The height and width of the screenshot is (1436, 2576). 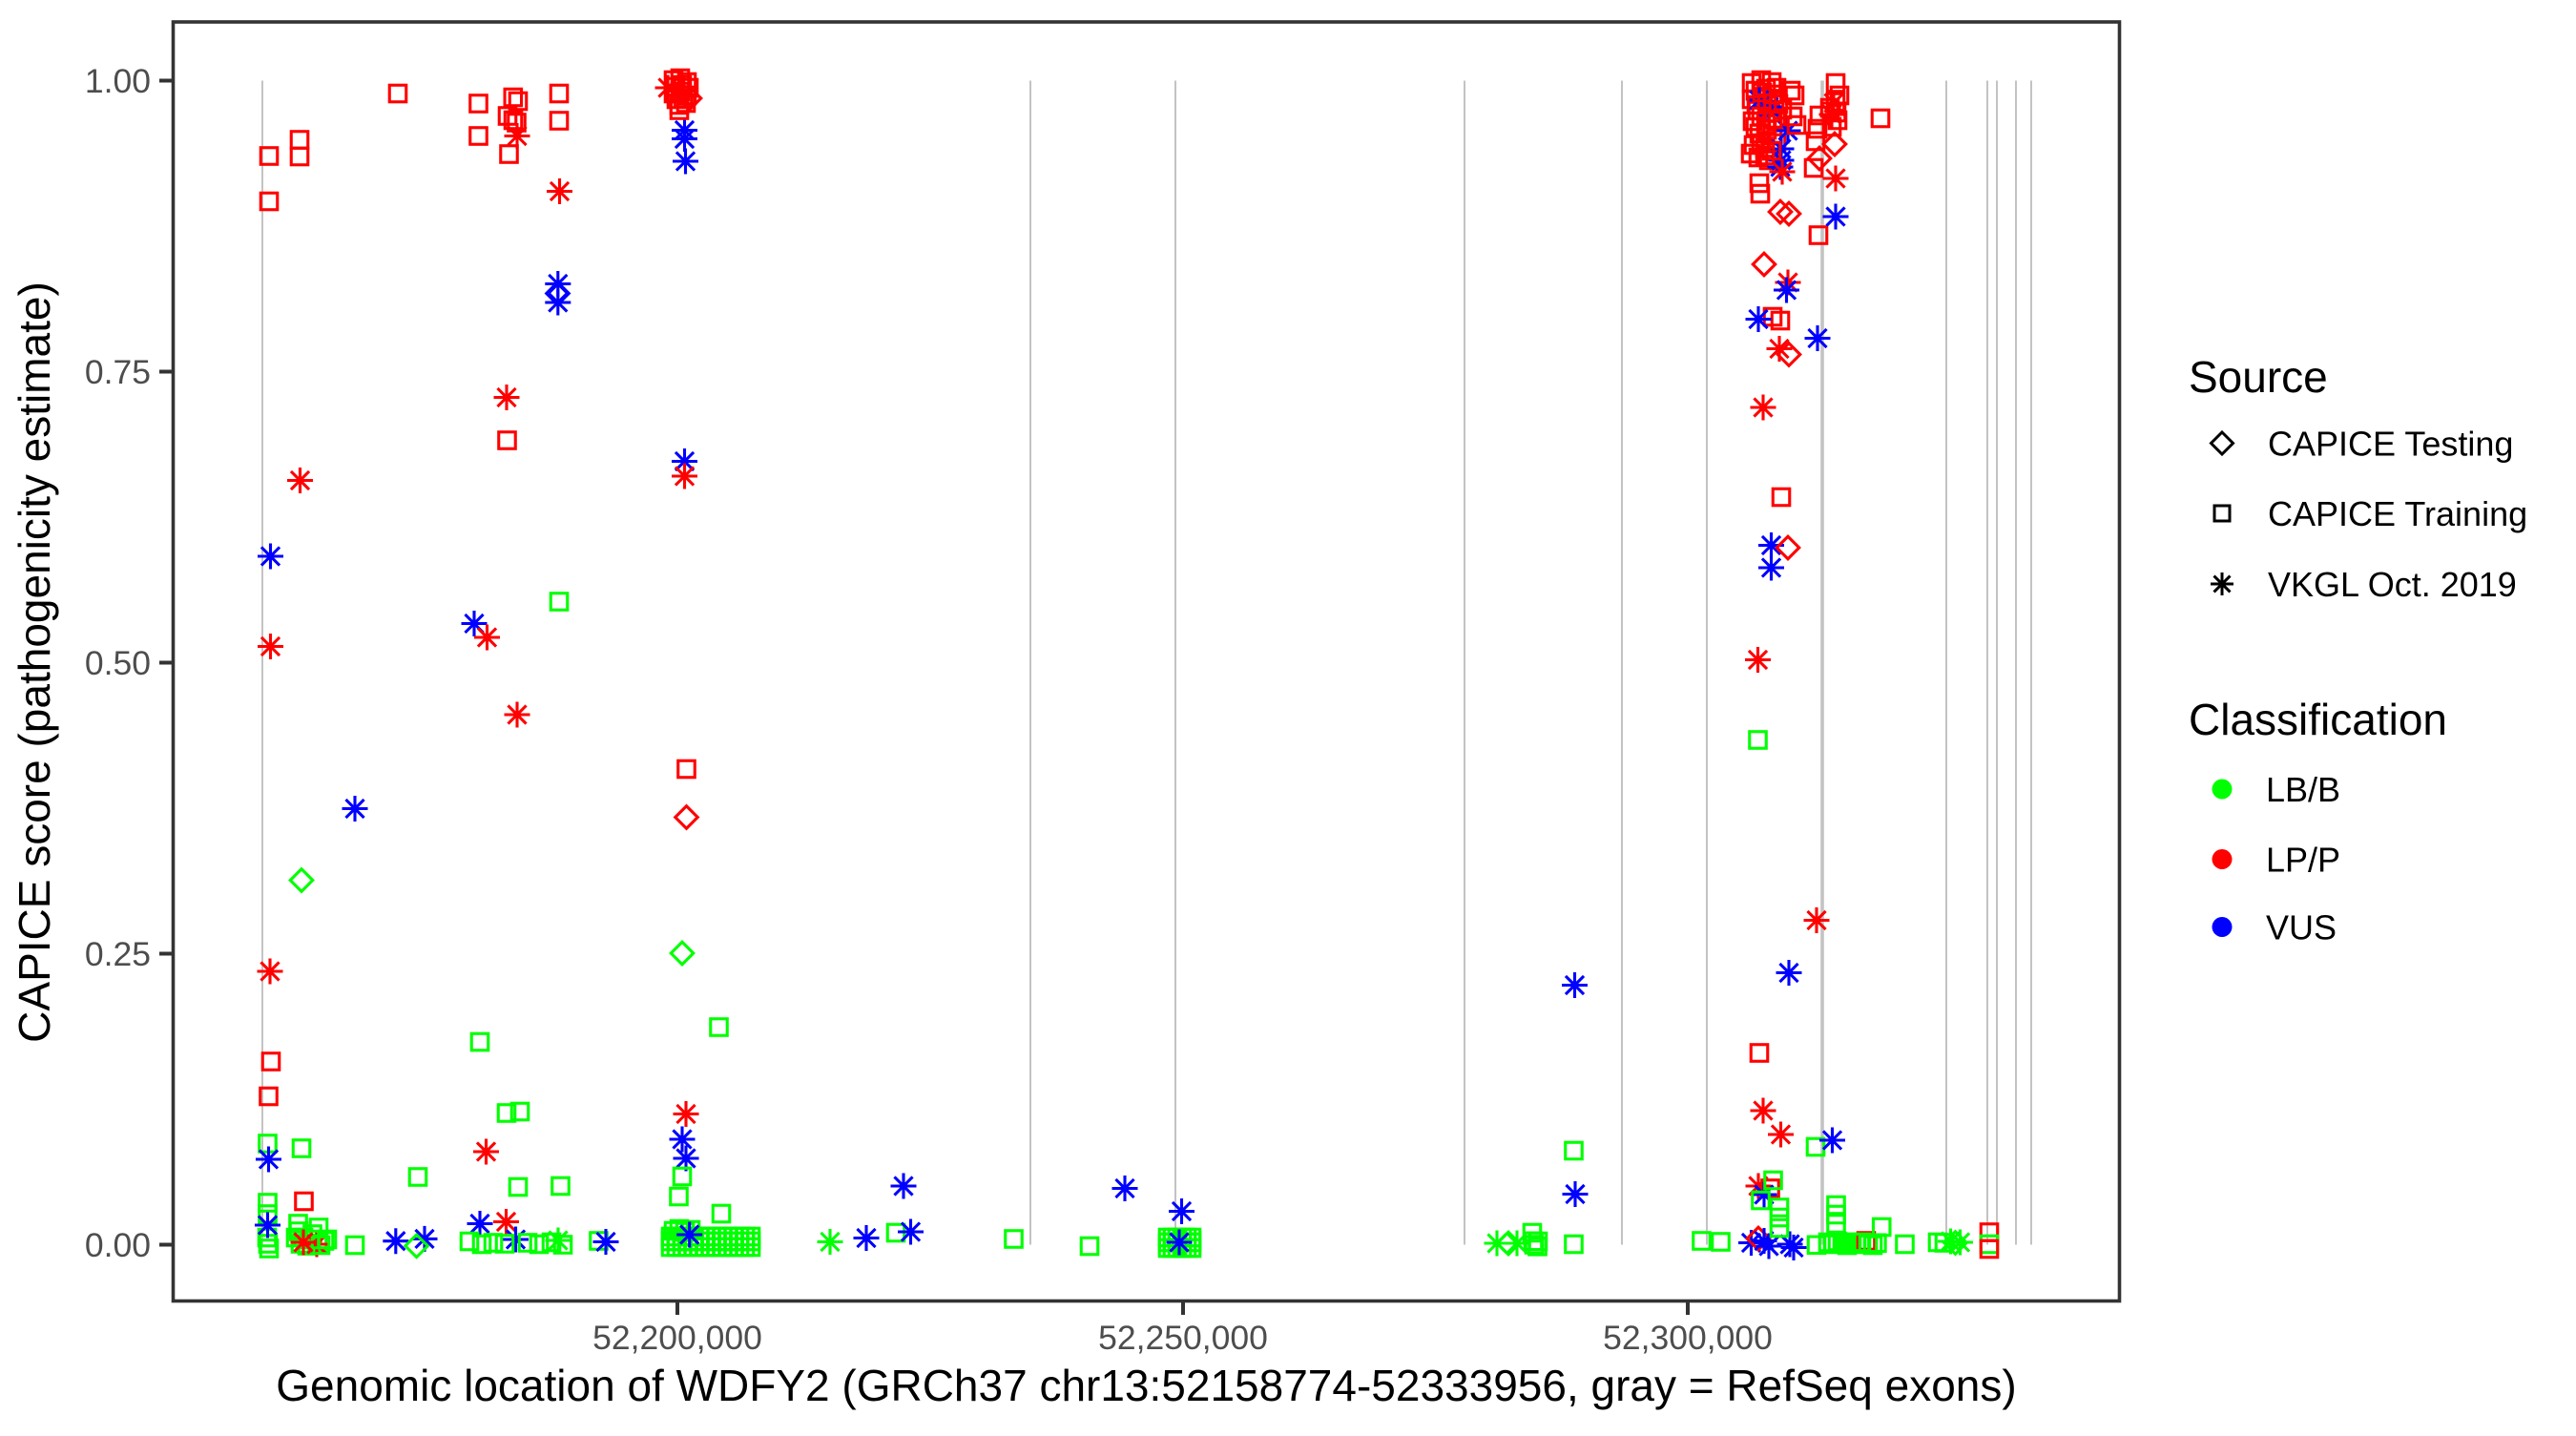 What do you see at coordinates (2318, 719) in the screenshot?
I see `svg-text: Classification` at bounding box center [2318, 719].